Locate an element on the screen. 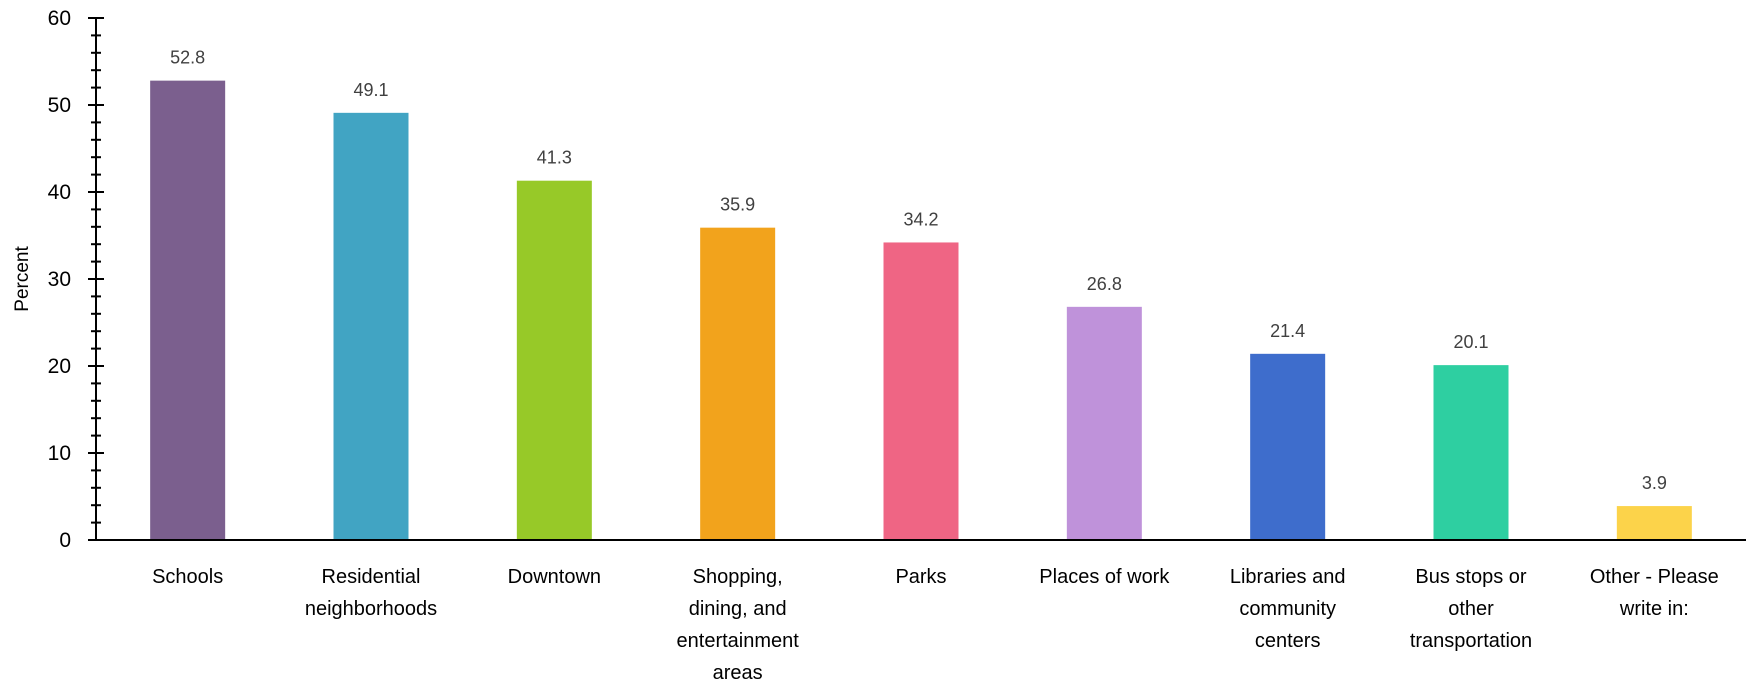  data-label: 35.9 is located at coordinates (737, 205).